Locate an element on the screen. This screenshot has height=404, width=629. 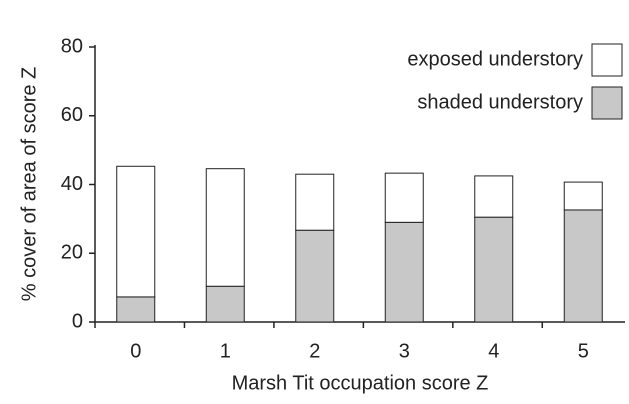
x-tick-label: 0 is located at coordinates (135, 351).